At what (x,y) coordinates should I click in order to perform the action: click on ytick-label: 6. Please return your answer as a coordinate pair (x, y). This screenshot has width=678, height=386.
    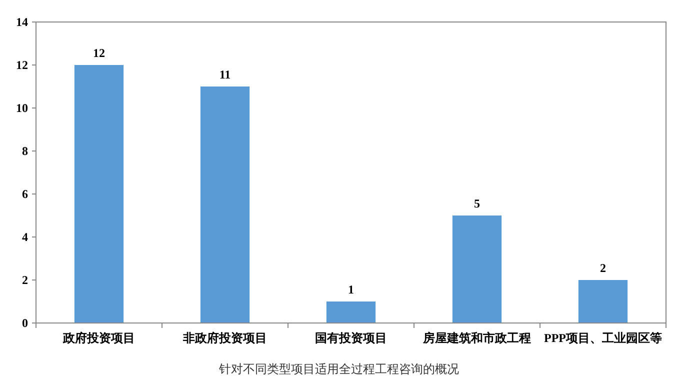
    Looking at the image, I should click on (25, 194).